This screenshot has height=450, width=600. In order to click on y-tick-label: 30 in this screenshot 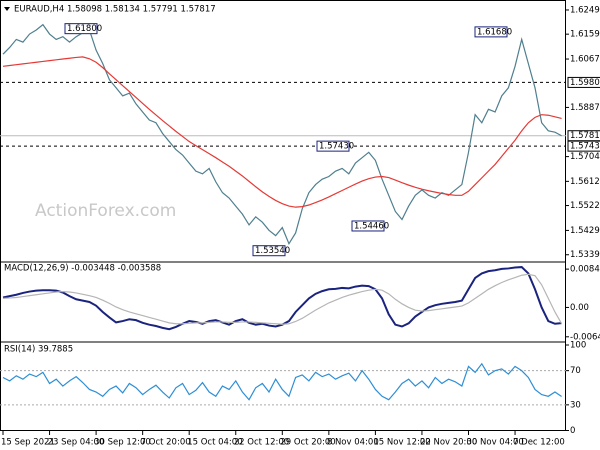, I will do `click(575, 405)`.